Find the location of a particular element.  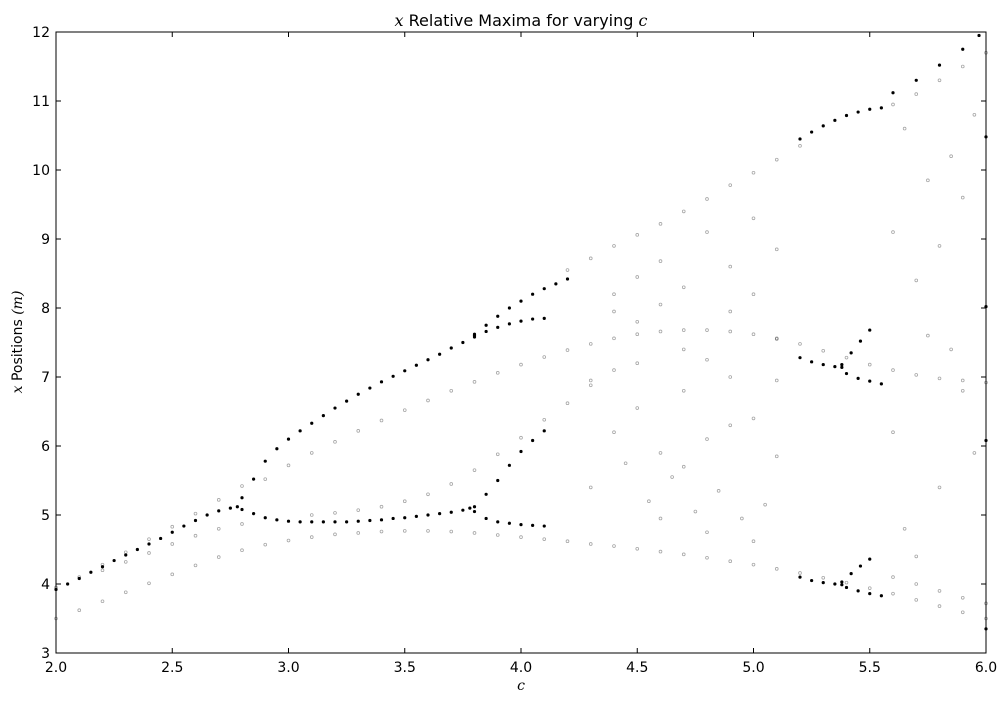

x-tick-label: 6.0 is located at coordinates (986, 668).